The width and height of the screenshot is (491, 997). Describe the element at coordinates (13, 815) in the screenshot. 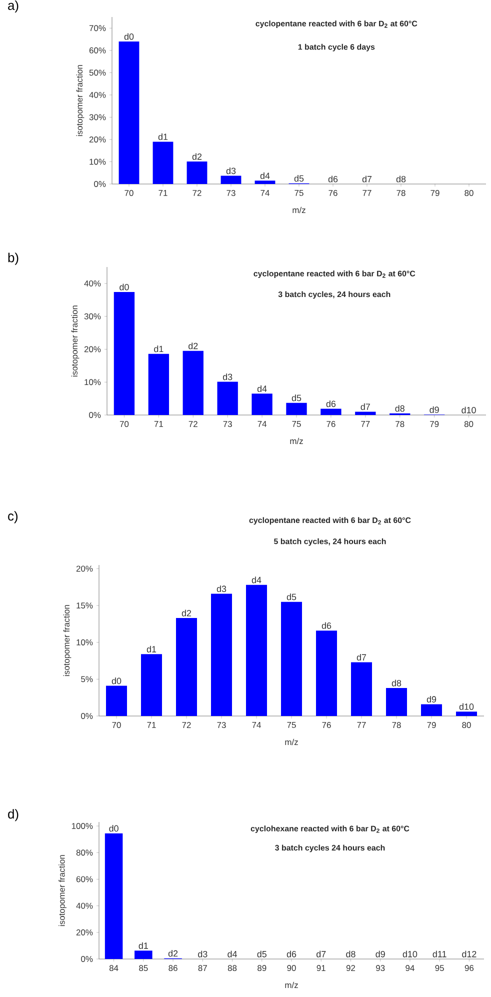

I see `text: d)` at that location.